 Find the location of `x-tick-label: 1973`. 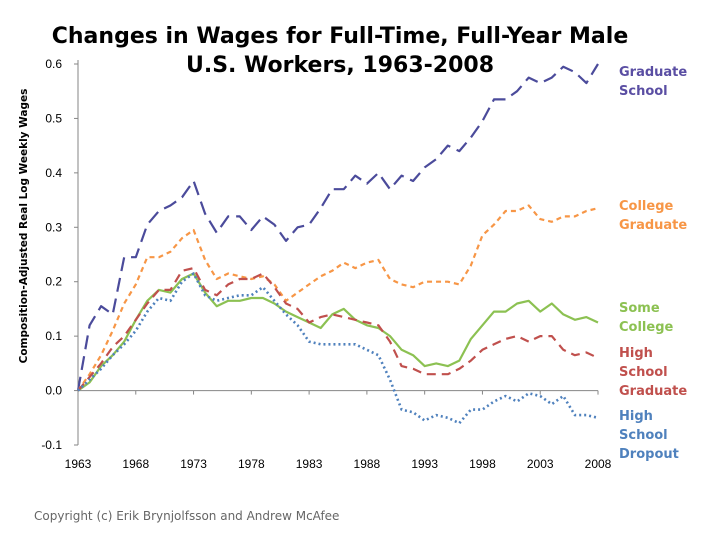

x-tick-label: 1973 is located at coordinates (193, 464).